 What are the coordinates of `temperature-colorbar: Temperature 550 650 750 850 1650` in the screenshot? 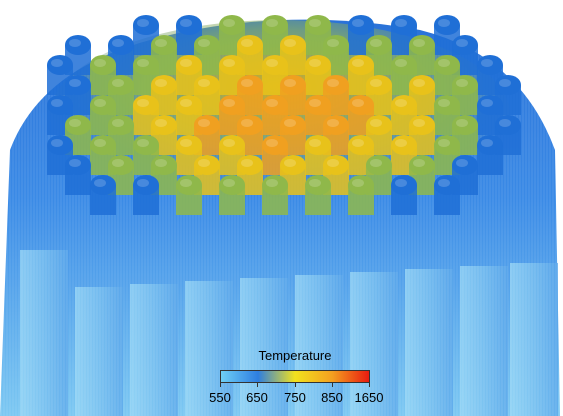 It's located at (295, 380).